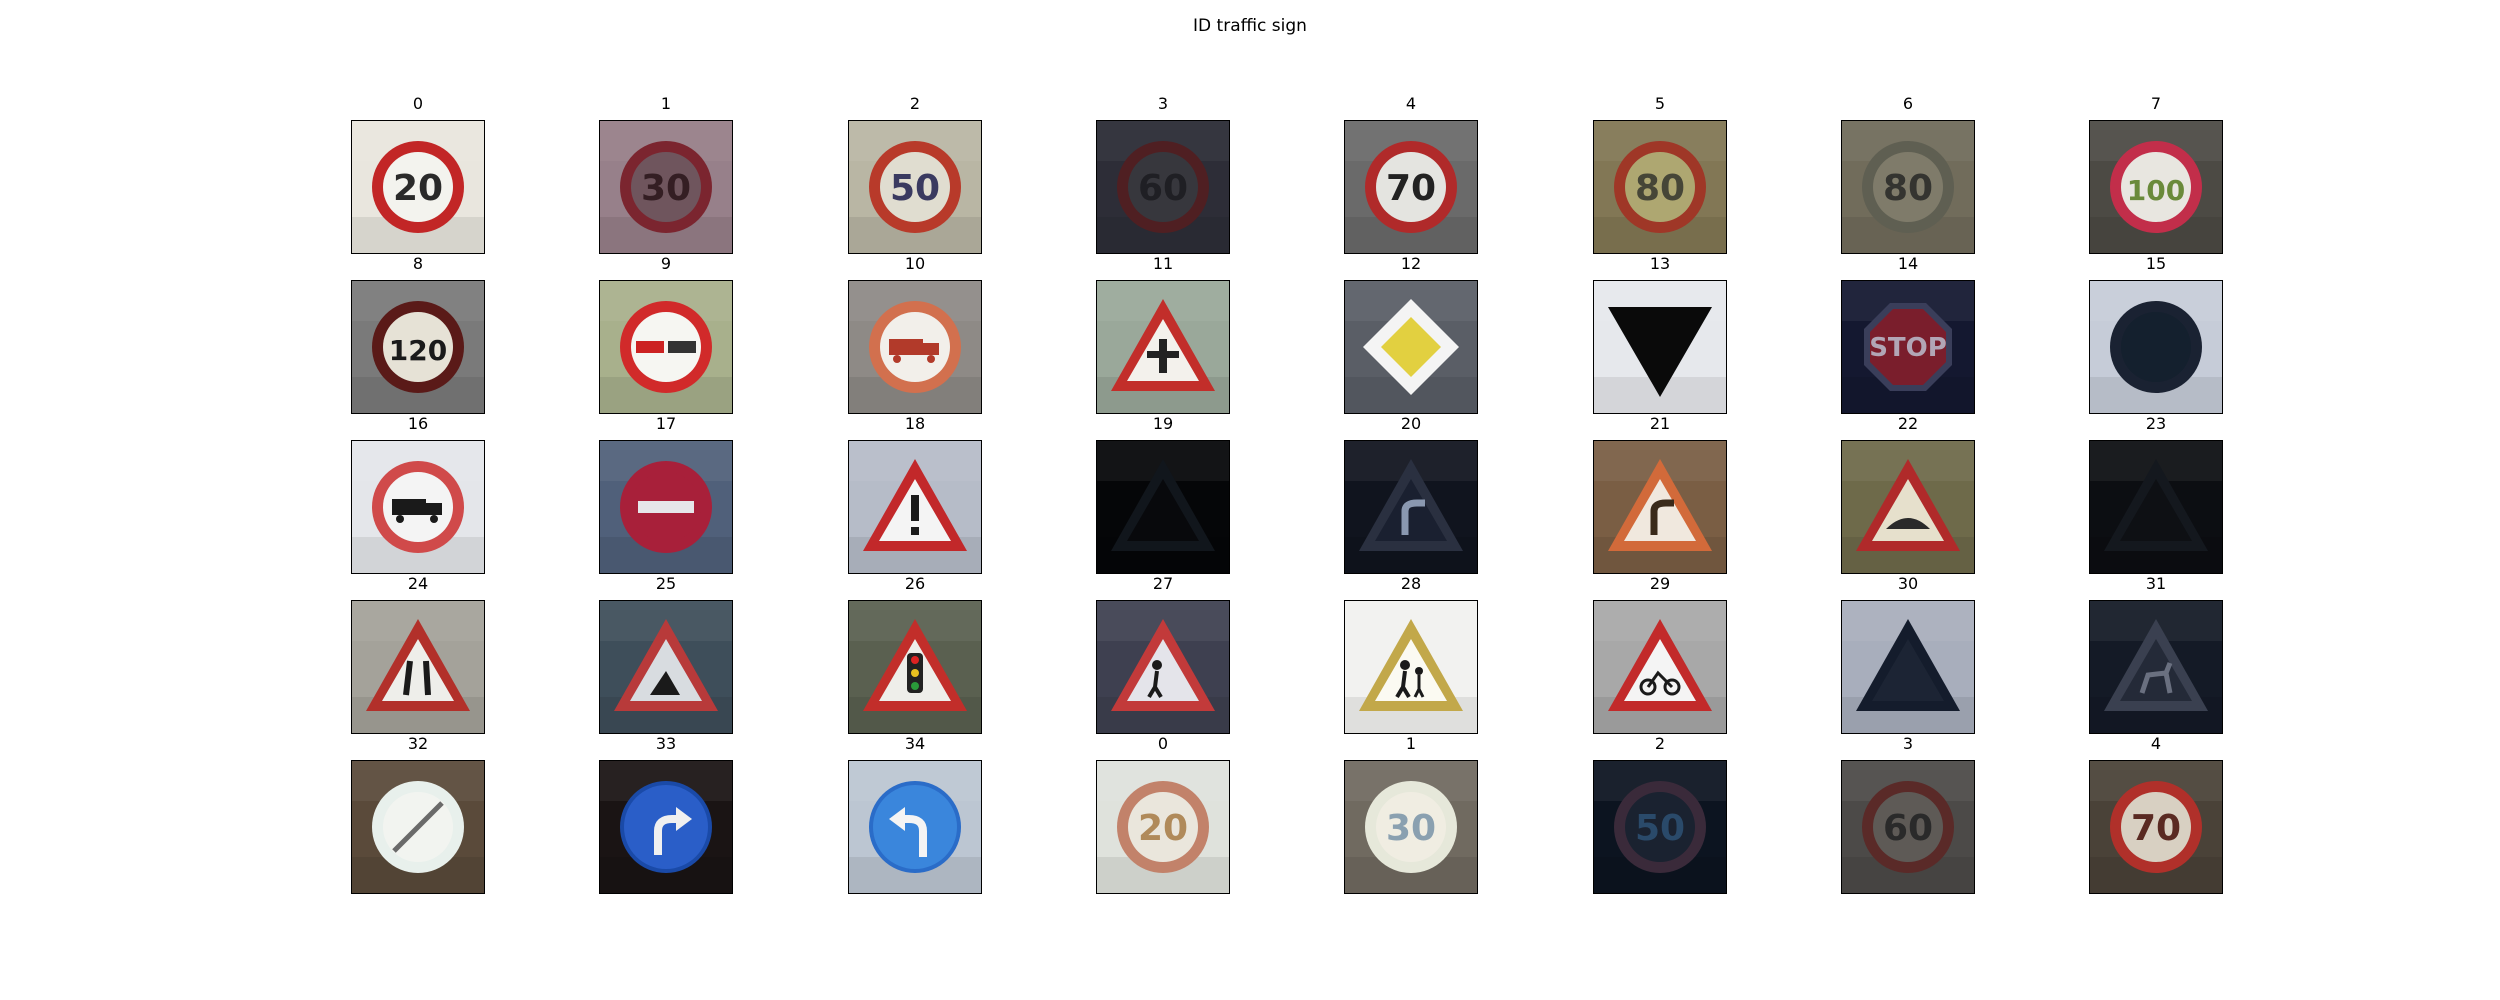 Image resolution: width=2500 pixels, height=1000 pixels. I want to click on sign-class-id-label: 19, so click(1163, 423).